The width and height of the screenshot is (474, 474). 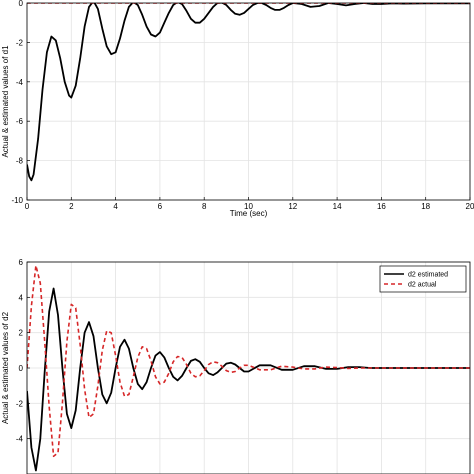 I want to click on chart-2-y-tick-label: -2, so click(x=20, y=403).